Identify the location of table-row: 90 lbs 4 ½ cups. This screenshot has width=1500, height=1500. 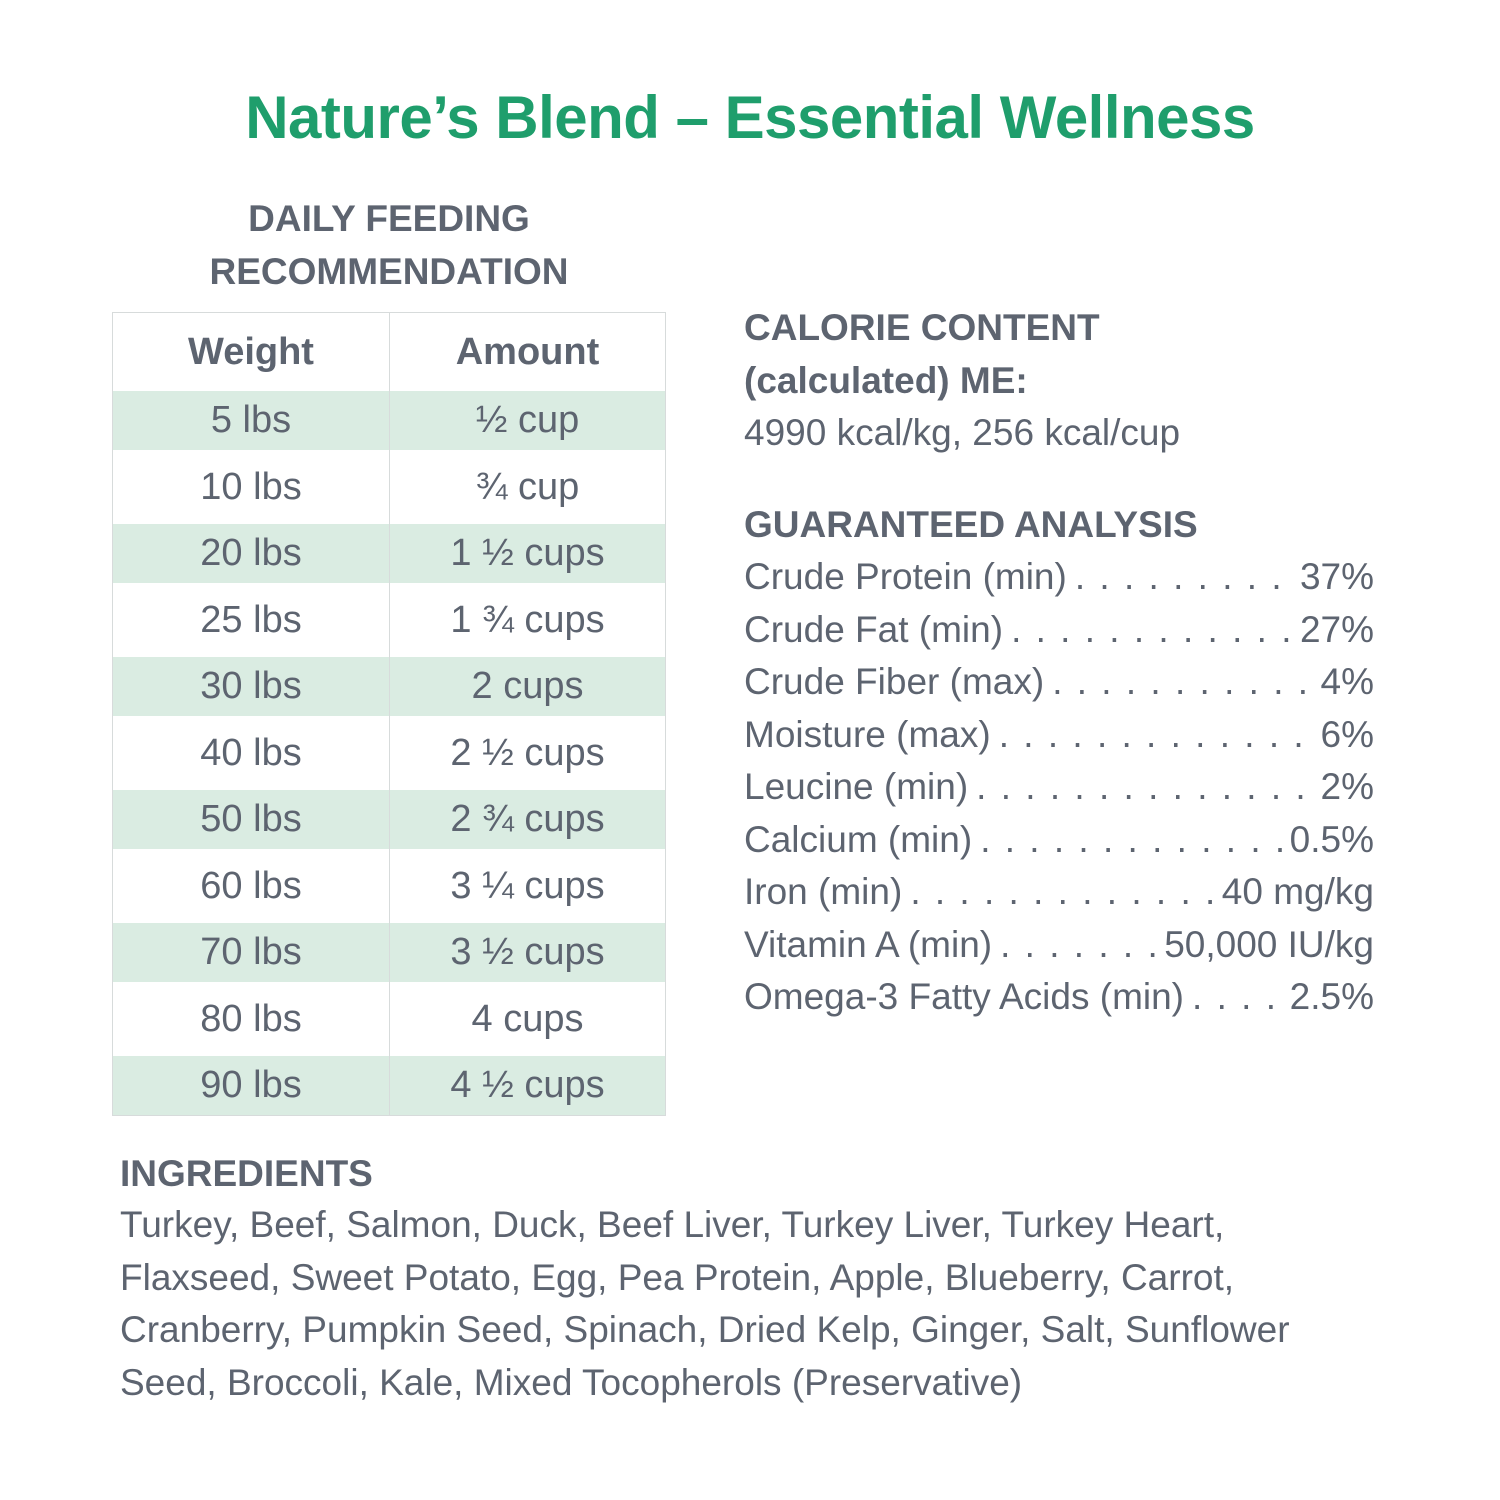
(389, 1086).